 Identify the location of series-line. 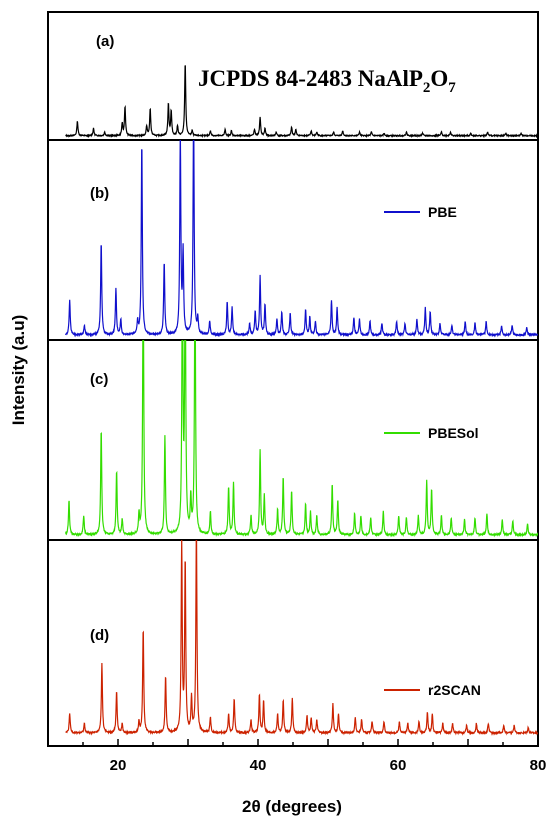
(301, 102).